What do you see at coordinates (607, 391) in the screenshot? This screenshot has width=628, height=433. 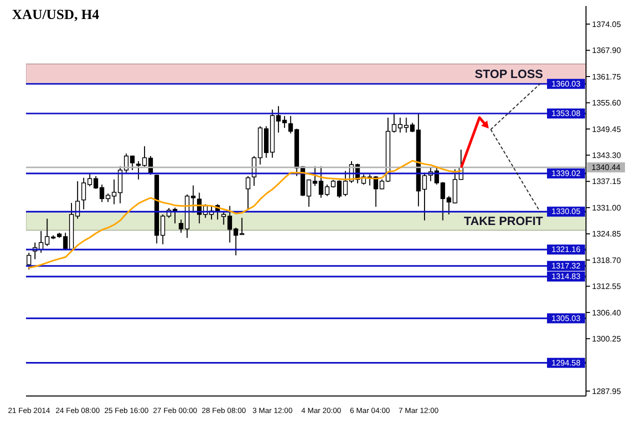 I see `y-tick-label: 1287.95` at bounding box center [607, 391].